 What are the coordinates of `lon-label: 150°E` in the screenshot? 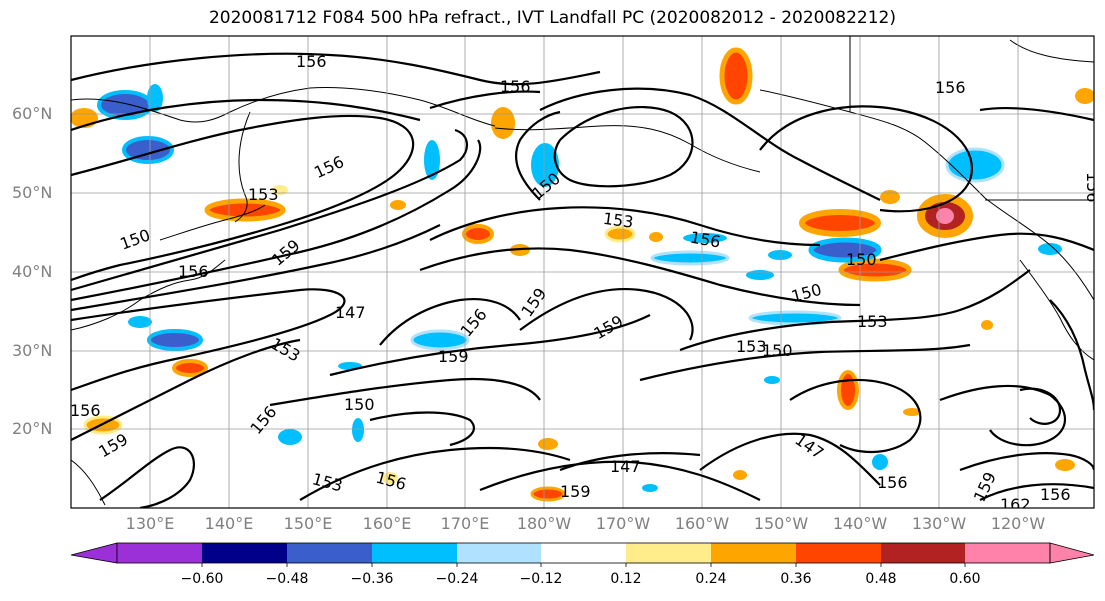 It's located at (308, 523).